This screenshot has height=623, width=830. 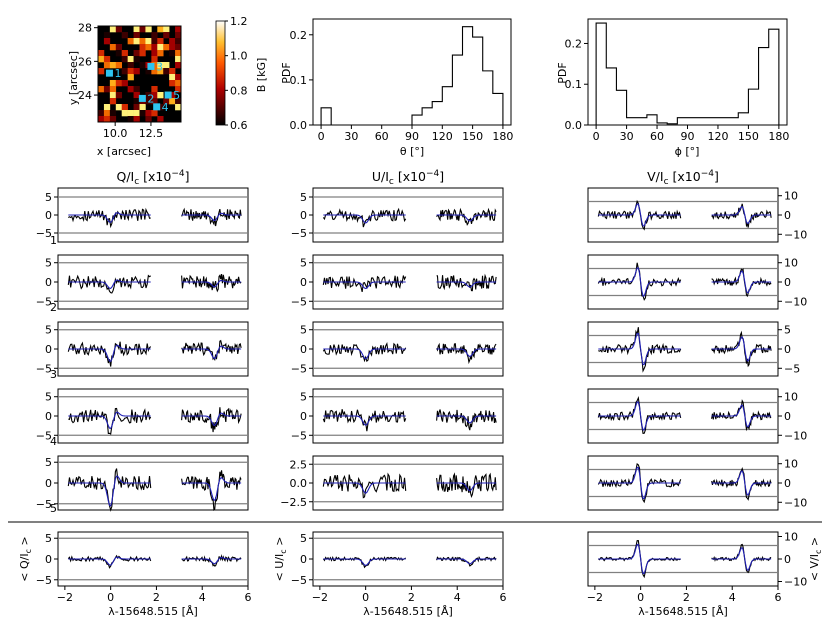 What do you see at coordinates (364, 562) in the screenshot?
I see `panel-average-c2-fit-line` at bounding box center [364, 562].